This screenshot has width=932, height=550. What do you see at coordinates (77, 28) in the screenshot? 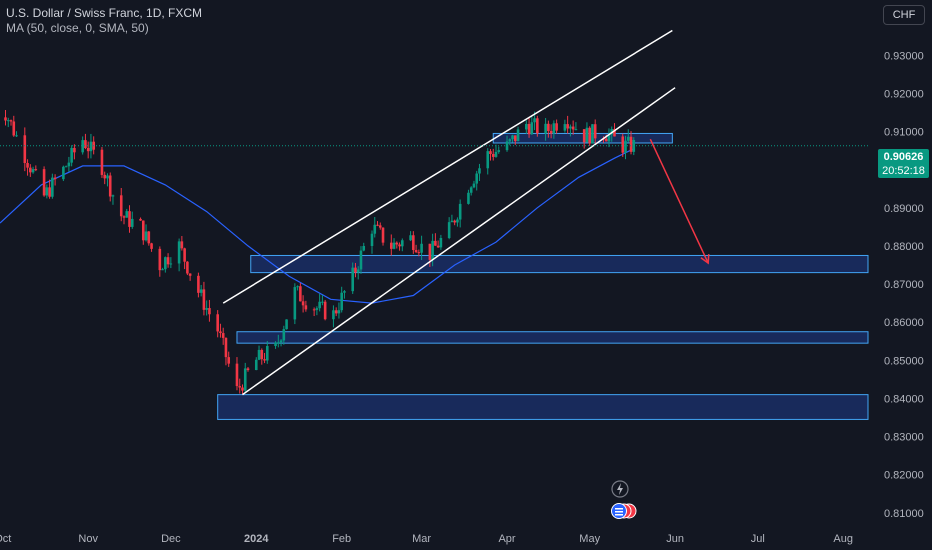
I see `indicator-label: MA (50, close, 0, SMA, 50)` at bounding box center [77, 28].